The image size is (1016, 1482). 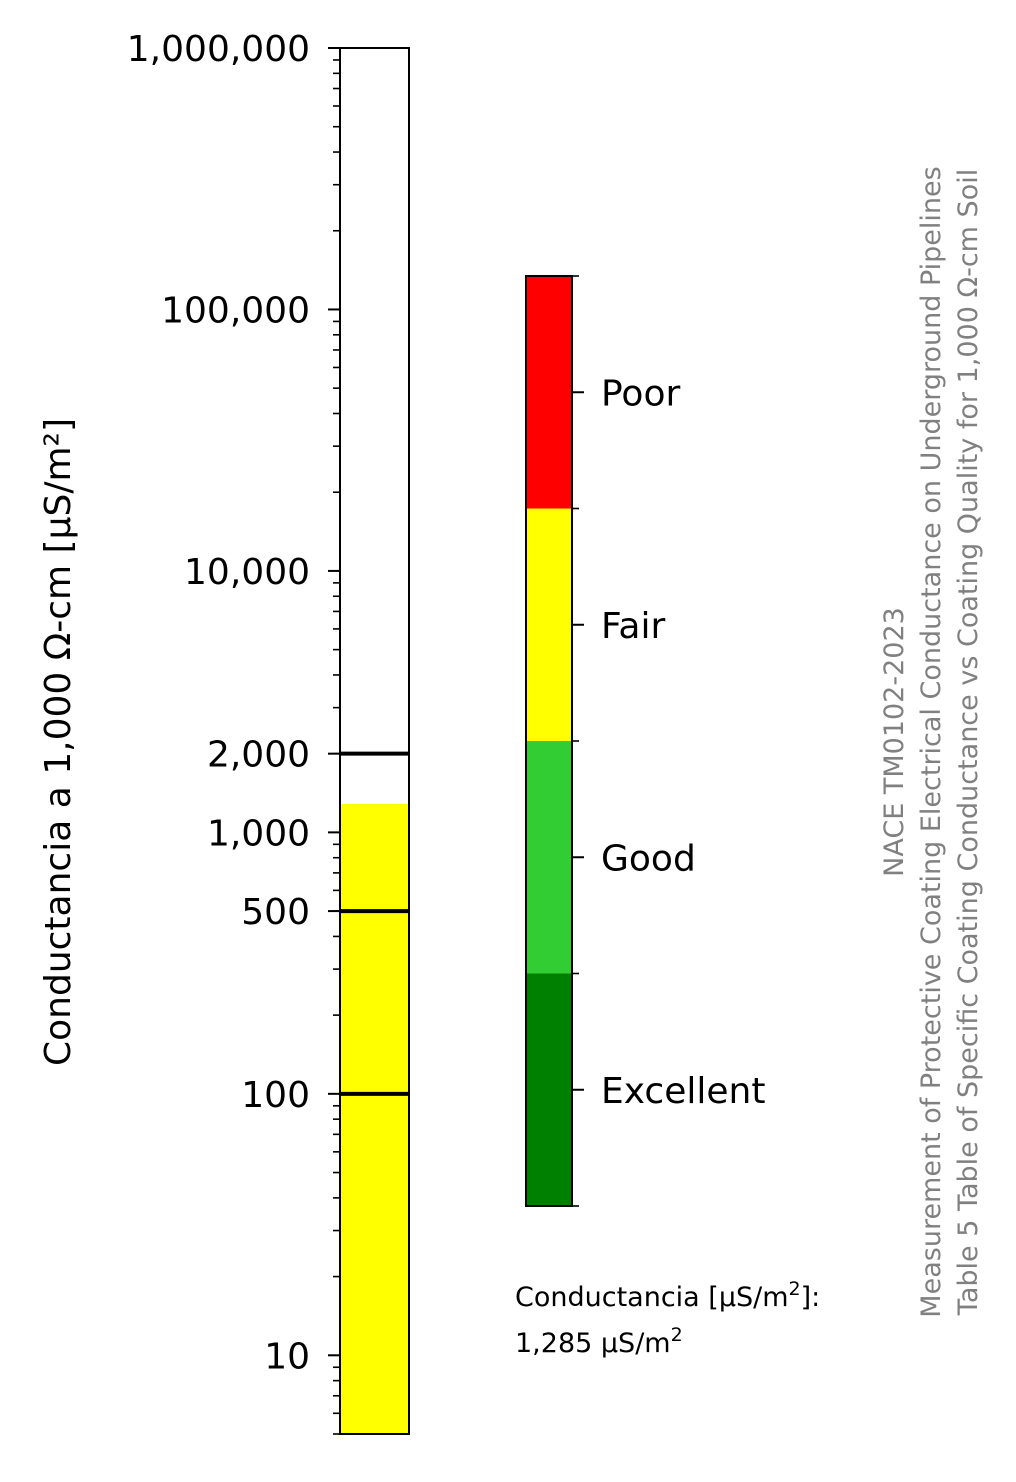 What do you see at coordinates (374, 1118) in the screenshot?
I see `conductance-bar` at bounding box center [374, 1118].